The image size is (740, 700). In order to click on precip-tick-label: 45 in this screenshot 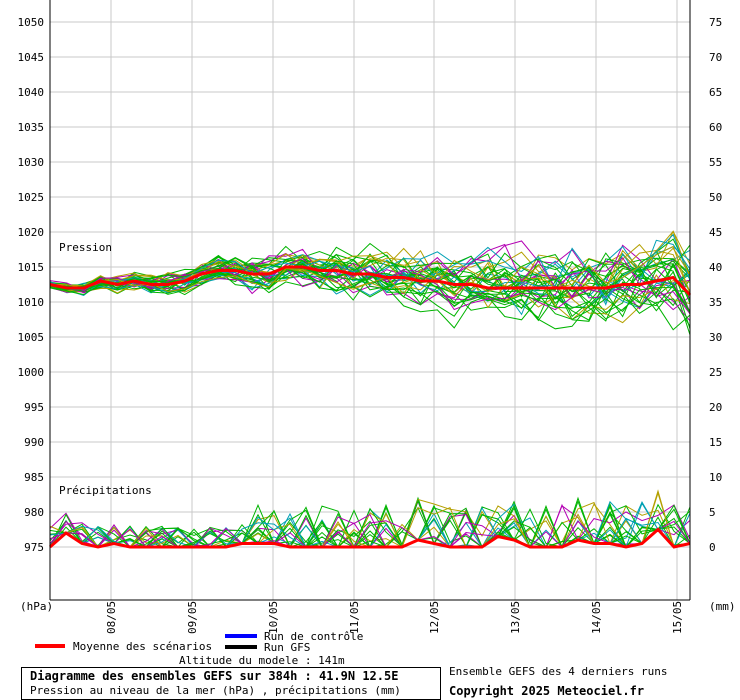, I will do `click(715, 232)`.